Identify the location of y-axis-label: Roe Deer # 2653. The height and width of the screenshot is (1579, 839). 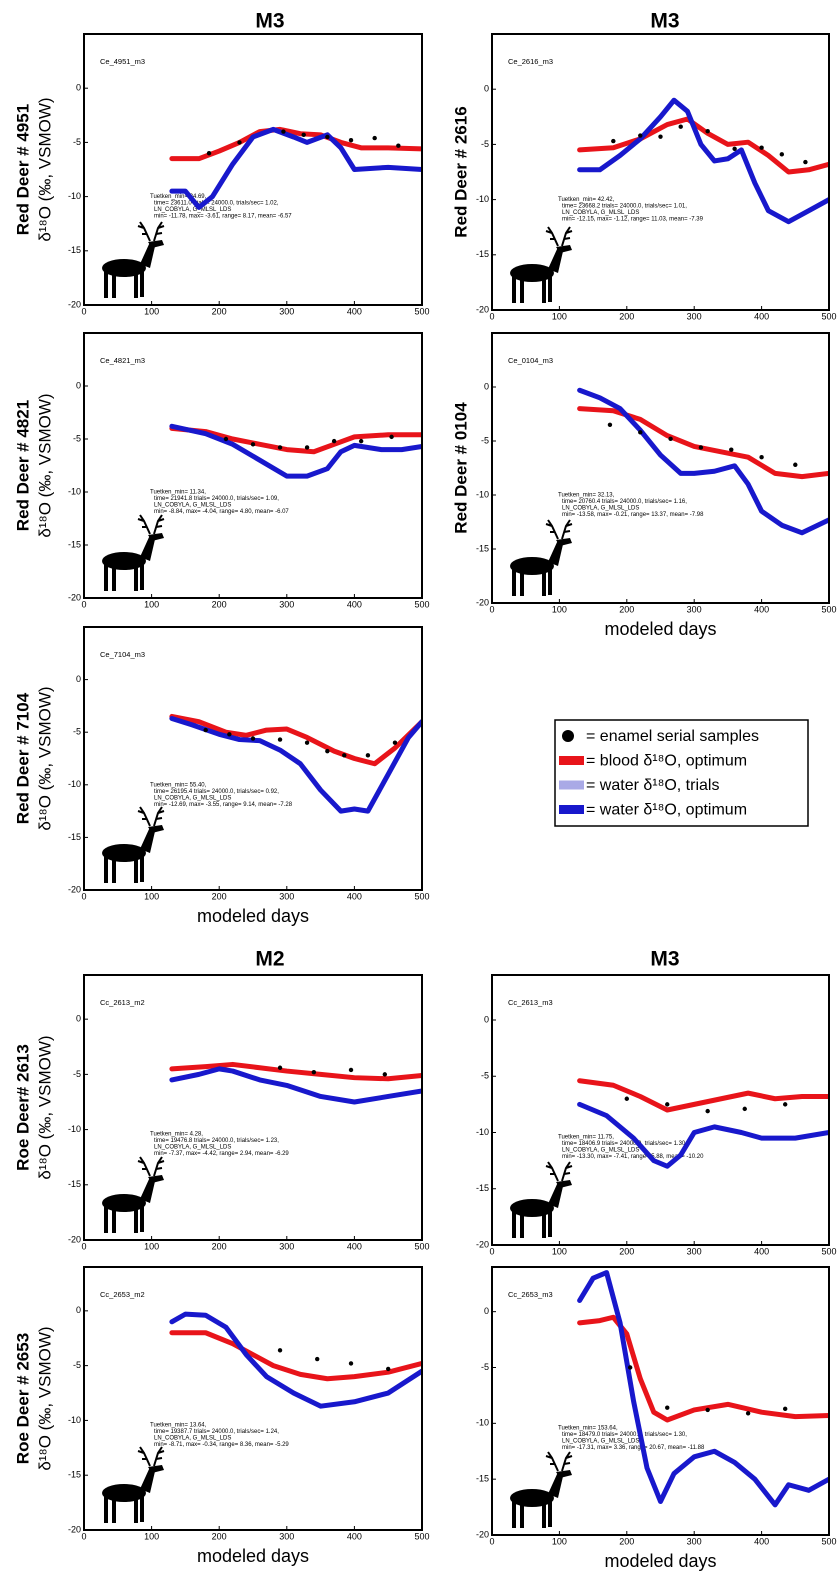
(22, 1398).